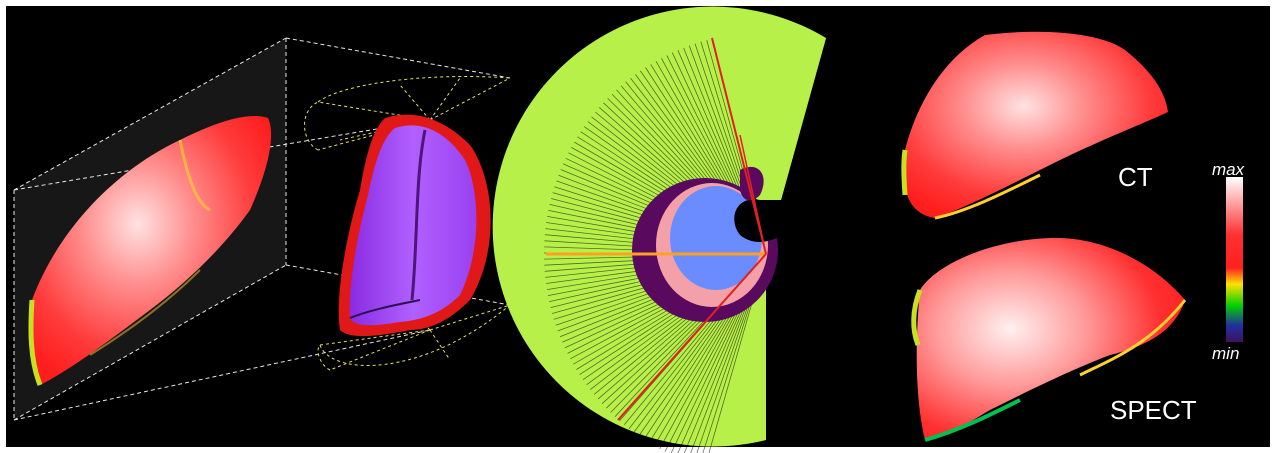  Describe the element at coordinates (753, 194) in the screenshot. I see `red-ray-mid` at that location.